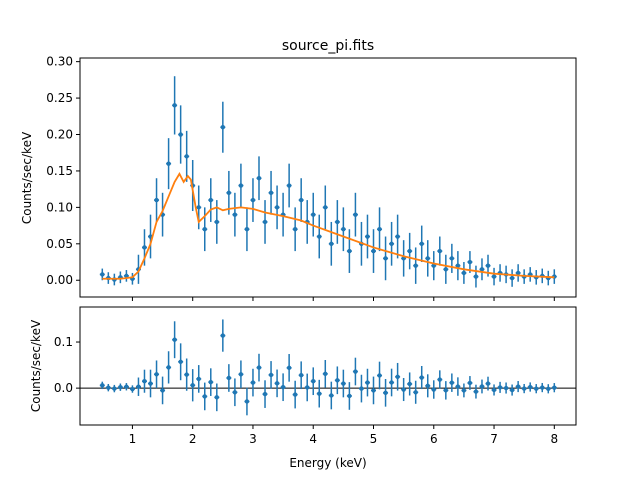  Describe the element at coordinates (133, 439) in the screenshot. I see `bottom-x-tick-label: 1` at that location.